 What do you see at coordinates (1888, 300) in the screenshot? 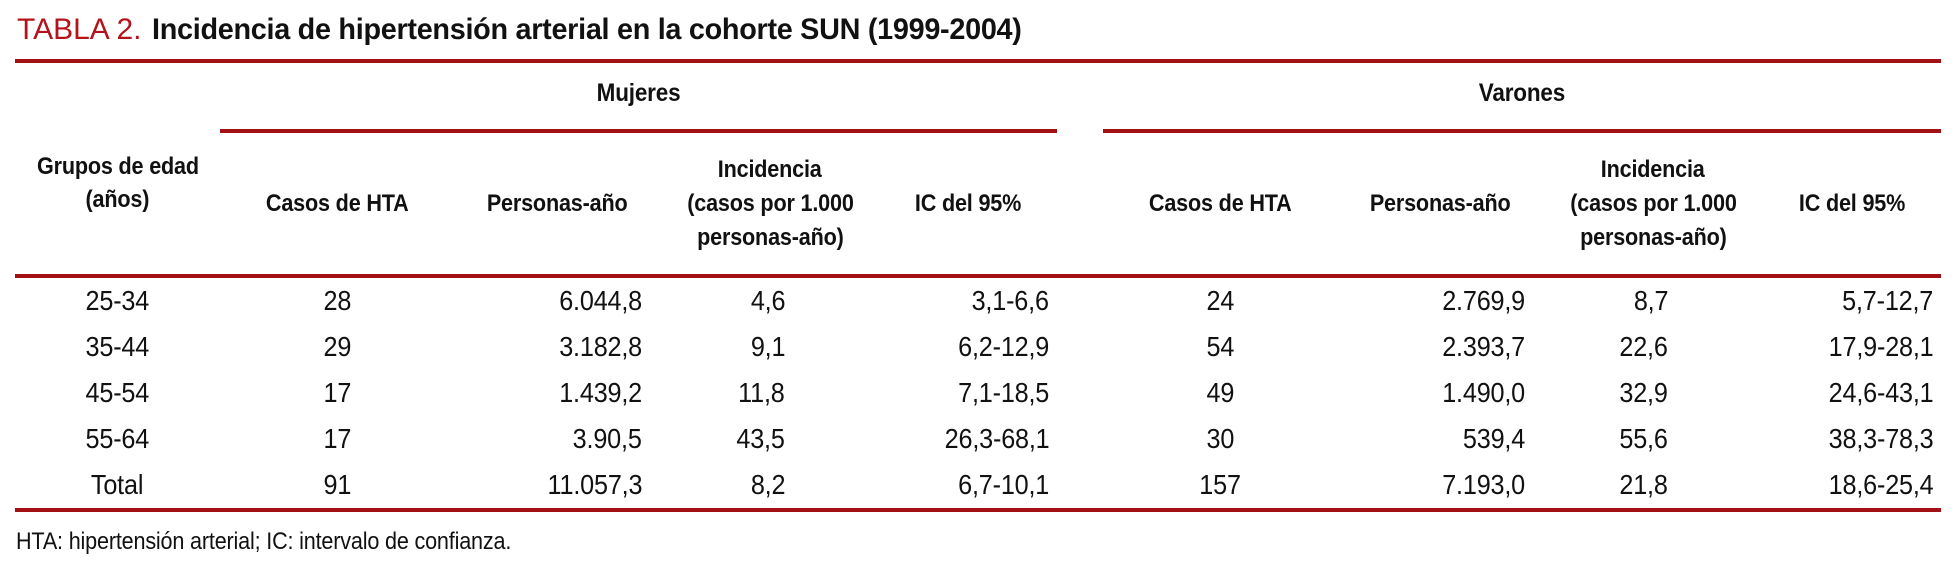
I see `cell-varones-ic: 5,7-12,7` at bounding box center [1888, 300].